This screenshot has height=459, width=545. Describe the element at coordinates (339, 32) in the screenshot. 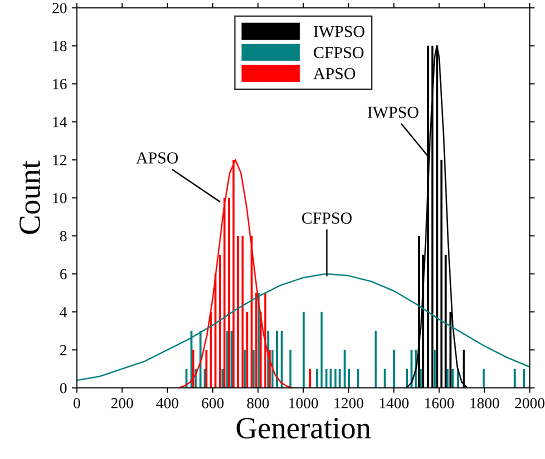

I see `legend-label: IWPSO` at that location.